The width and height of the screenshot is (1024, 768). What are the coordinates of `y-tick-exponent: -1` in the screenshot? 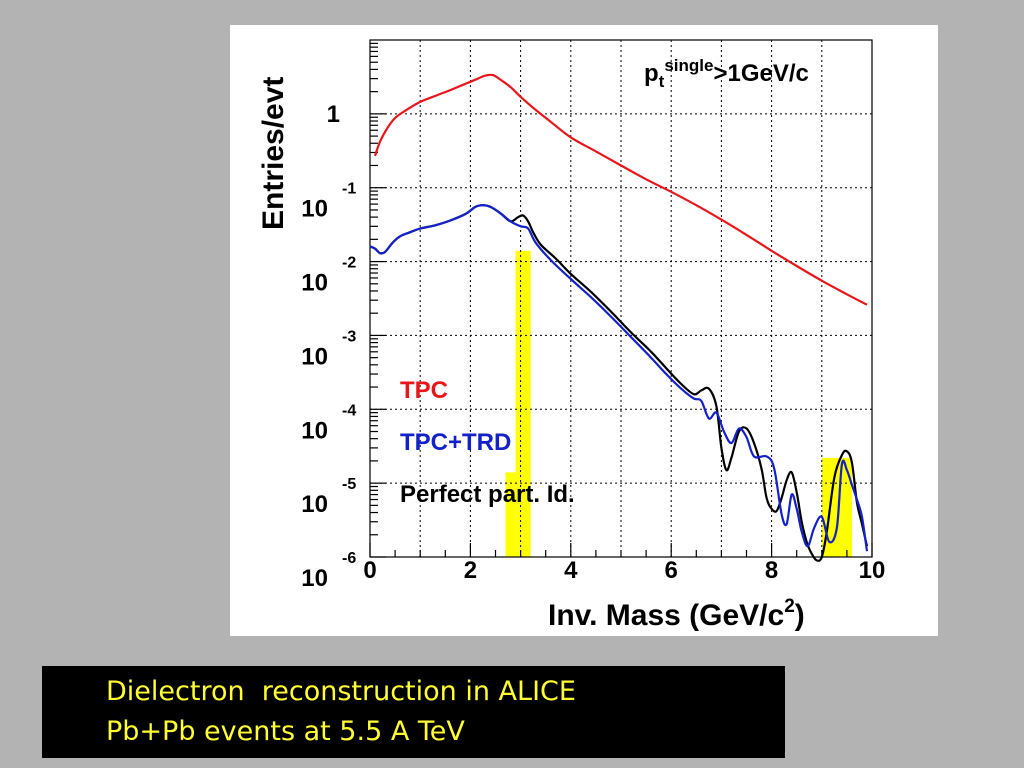 It's located at (349, 189).